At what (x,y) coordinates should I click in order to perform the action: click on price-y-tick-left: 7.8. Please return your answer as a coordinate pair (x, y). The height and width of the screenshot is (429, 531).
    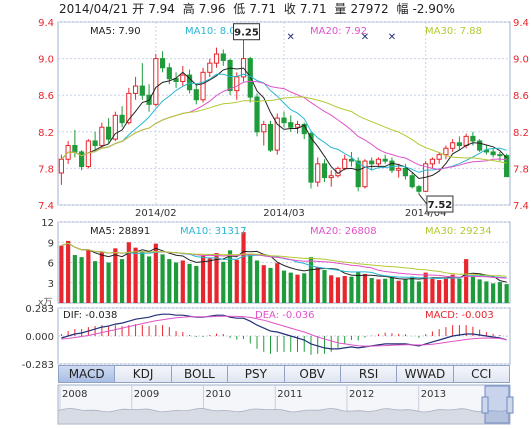
    Looking at the image, I should click on (46, 169).